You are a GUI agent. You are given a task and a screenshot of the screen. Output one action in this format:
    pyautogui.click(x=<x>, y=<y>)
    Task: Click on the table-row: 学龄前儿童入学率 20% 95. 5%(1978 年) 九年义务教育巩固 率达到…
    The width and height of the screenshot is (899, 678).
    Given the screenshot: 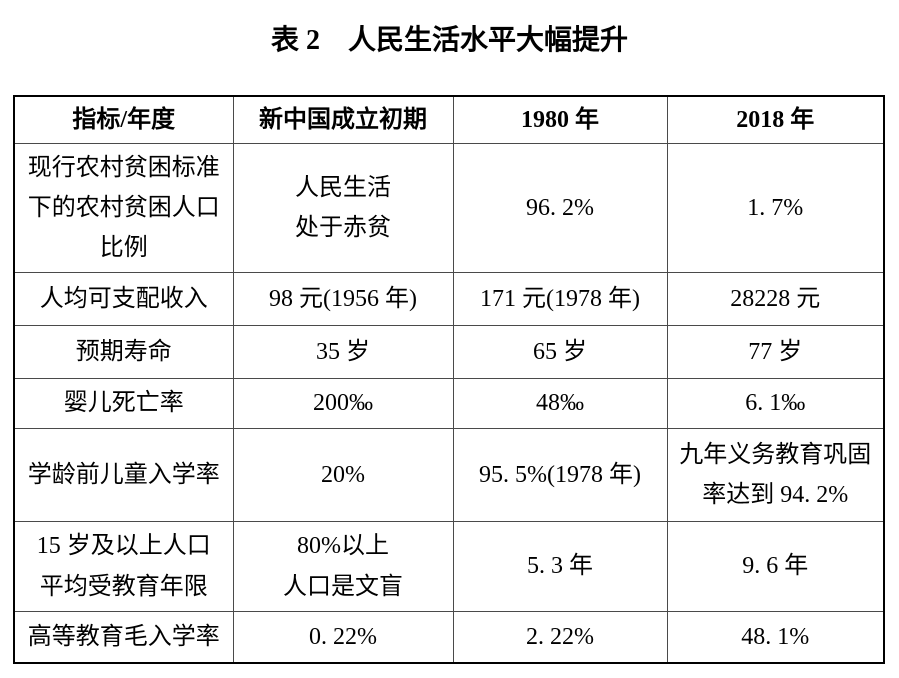 What is the action you would take?
    pyautogui.click(x=449, y=475)
    